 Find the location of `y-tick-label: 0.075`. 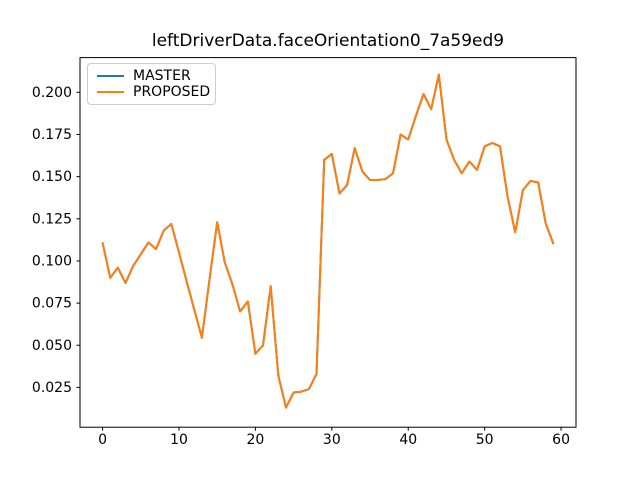

y-tick-label: 0.075 is located at coordinates (52, 304).